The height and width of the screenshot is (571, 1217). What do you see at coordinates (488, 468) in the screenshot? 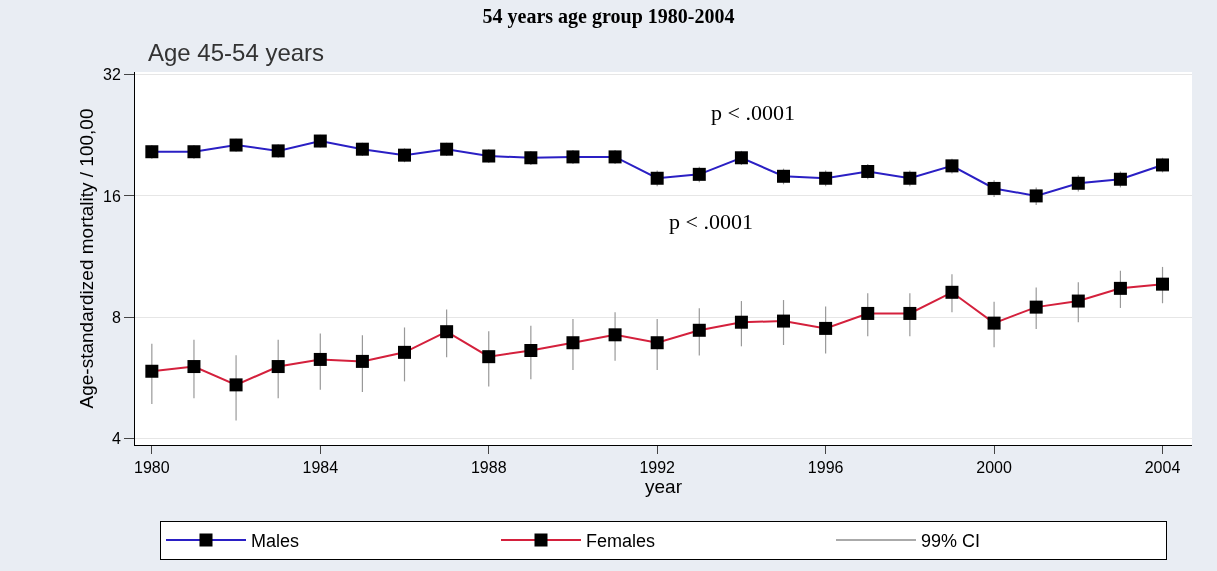
I see `x-tick-label: 1988` at bounding box center [488, 468].